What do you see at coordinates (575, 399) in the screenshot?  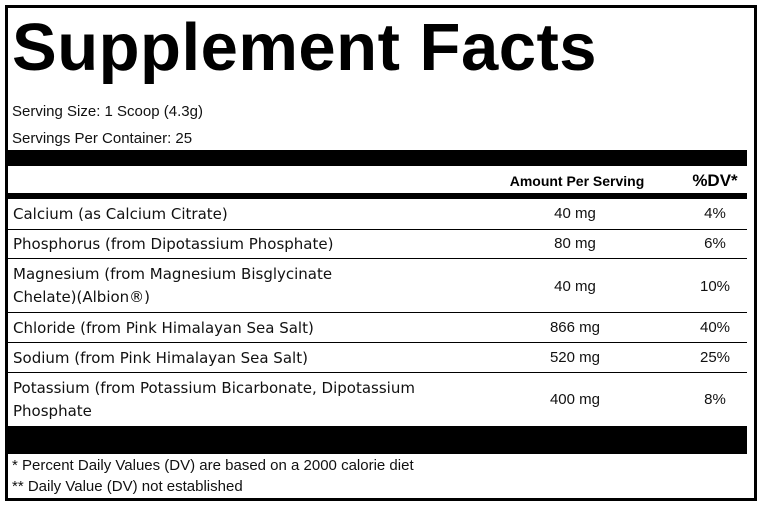 I see `nutrient-amount: 400 mg` at bounding box center [575, 399].